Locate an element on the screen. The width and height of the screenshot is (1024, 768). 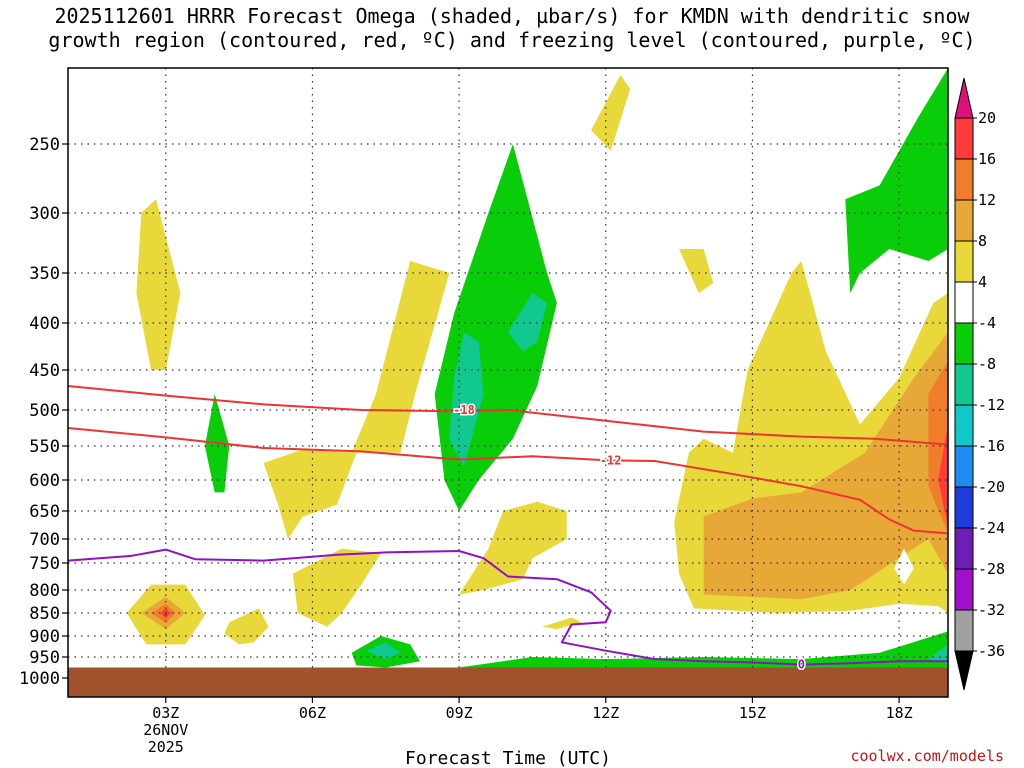
colorbar-tick-label: -16 is located at coordinates (991, 446).